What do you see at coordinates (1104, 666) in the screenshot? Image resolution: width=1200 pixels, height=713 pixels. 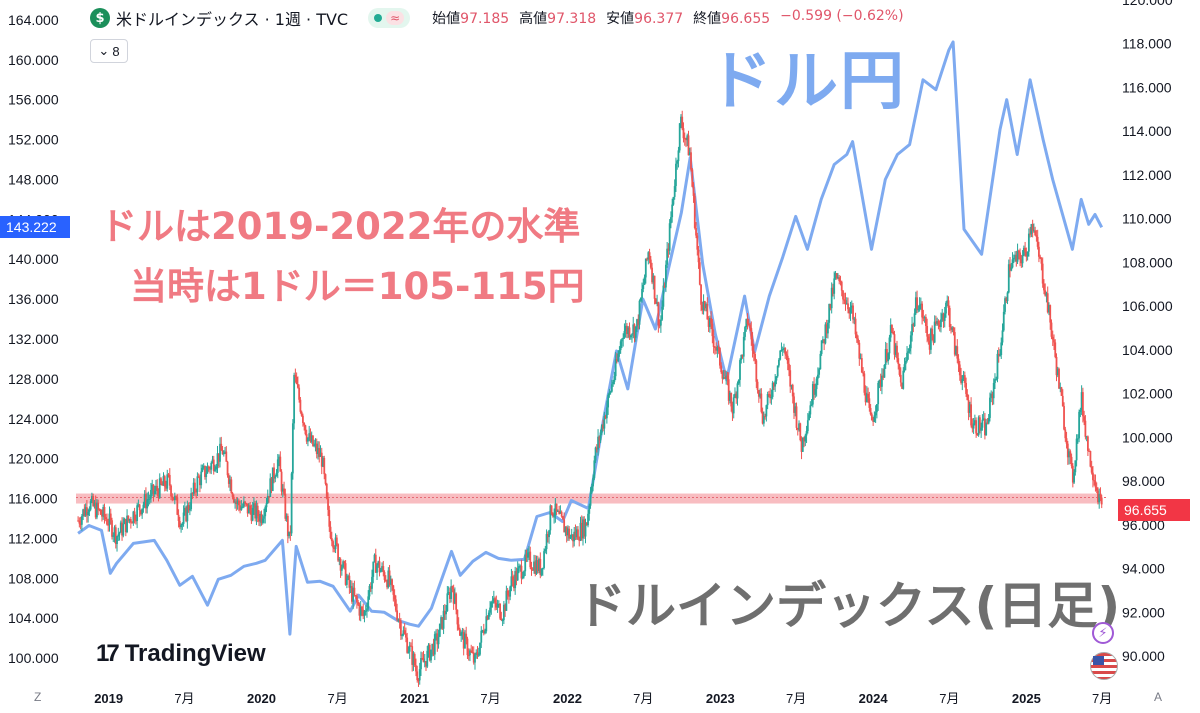 I see `us-flag-icon` at bounding box center [1104, 666].